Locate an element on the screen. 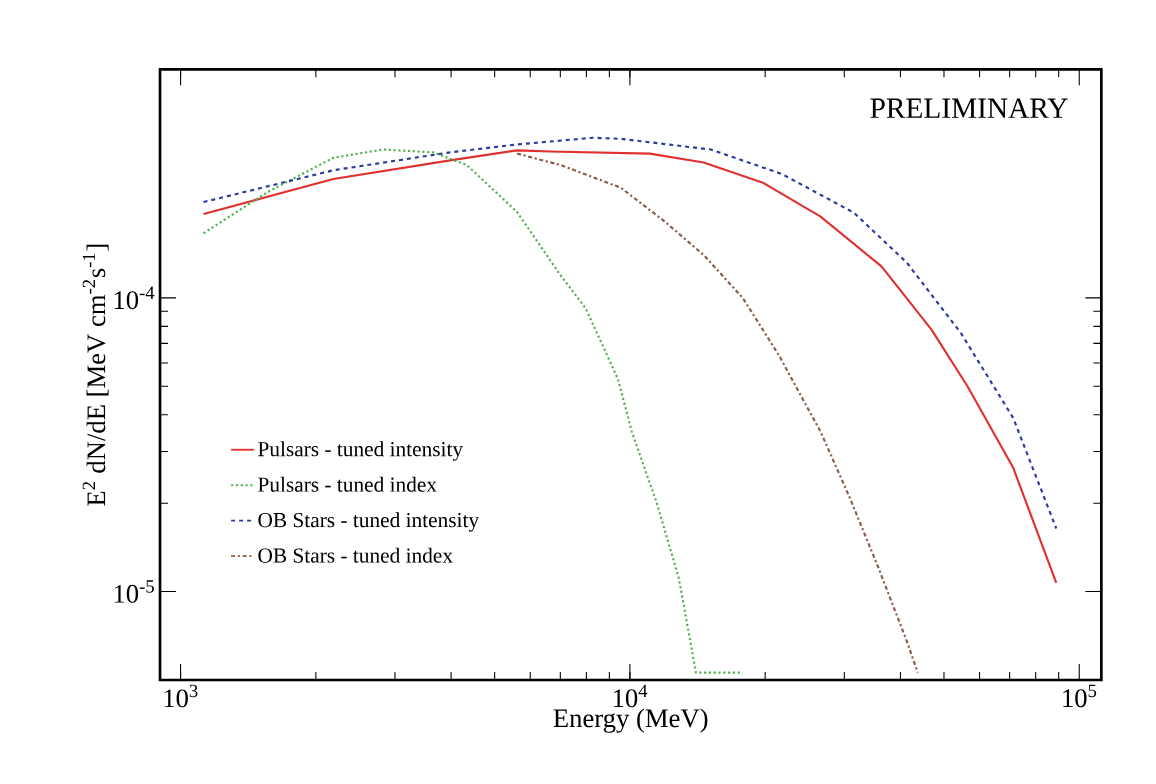  legend-label: Pulsars - tuned intensity is located at coordinates (361, 451).